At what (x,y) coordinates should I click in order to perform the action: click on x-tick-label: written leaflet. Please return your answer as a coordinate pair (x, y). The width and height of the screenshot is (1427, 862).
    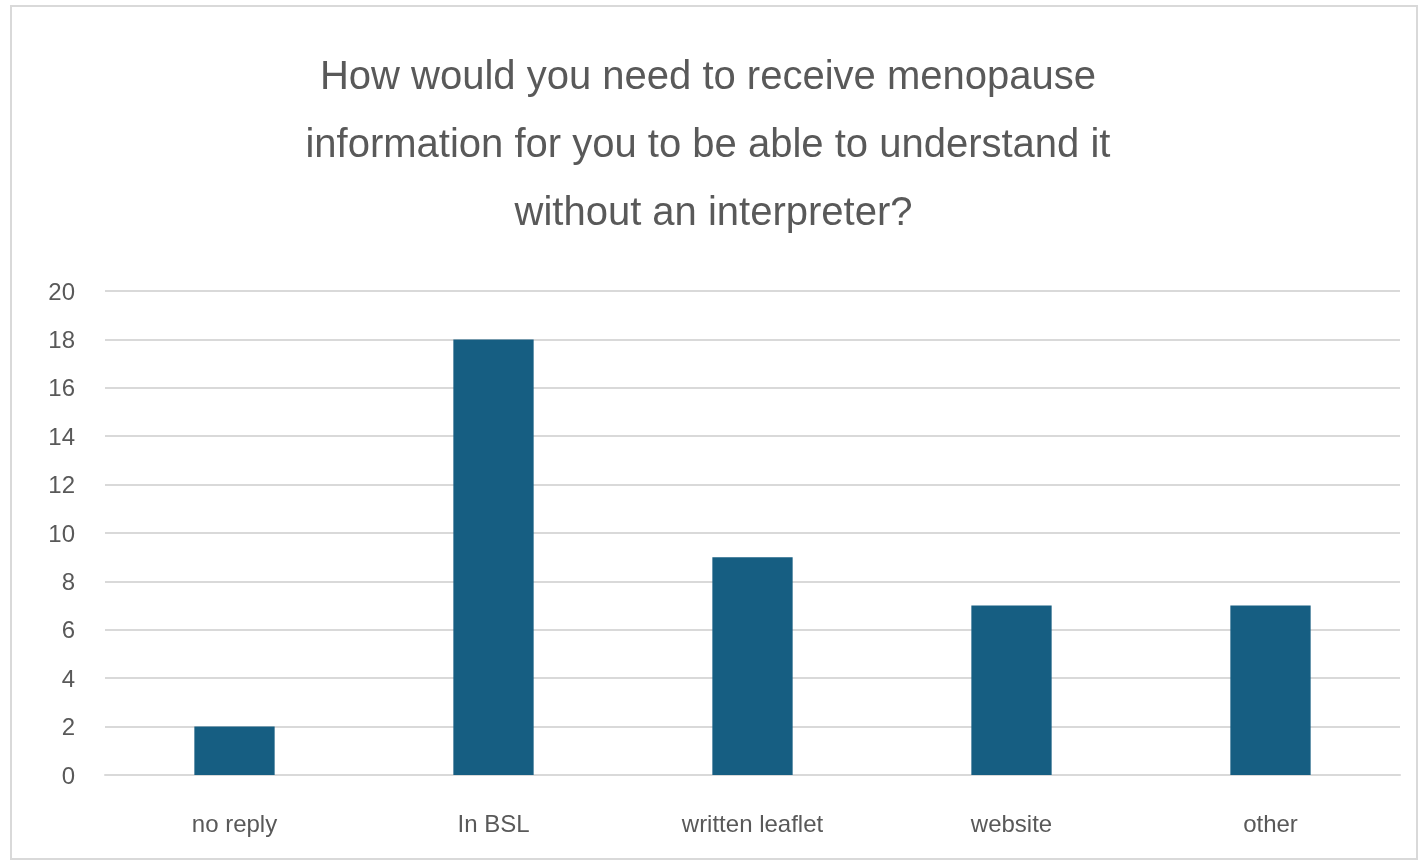
    Looking at the image, I should click on (752, 823).